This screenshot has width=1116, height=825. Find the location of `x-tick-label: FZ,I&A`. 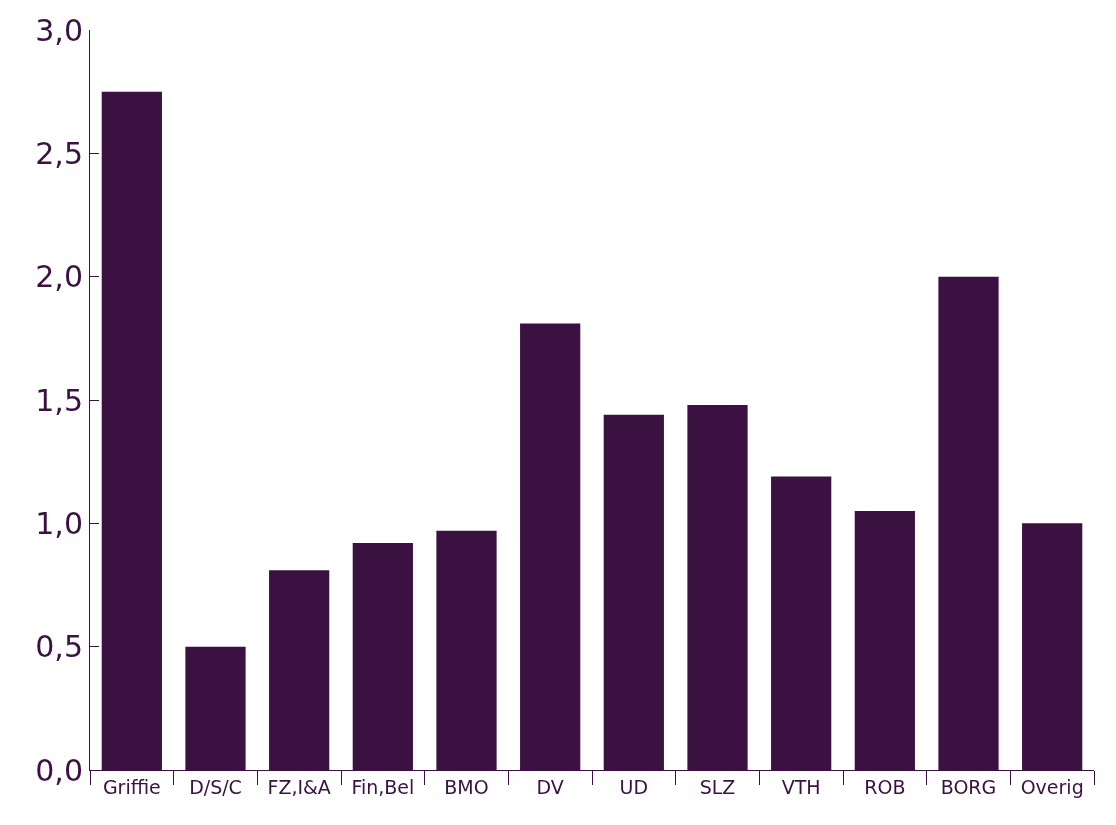

x-tick-label: FZ,I&A is located at coordinates (299, 786).